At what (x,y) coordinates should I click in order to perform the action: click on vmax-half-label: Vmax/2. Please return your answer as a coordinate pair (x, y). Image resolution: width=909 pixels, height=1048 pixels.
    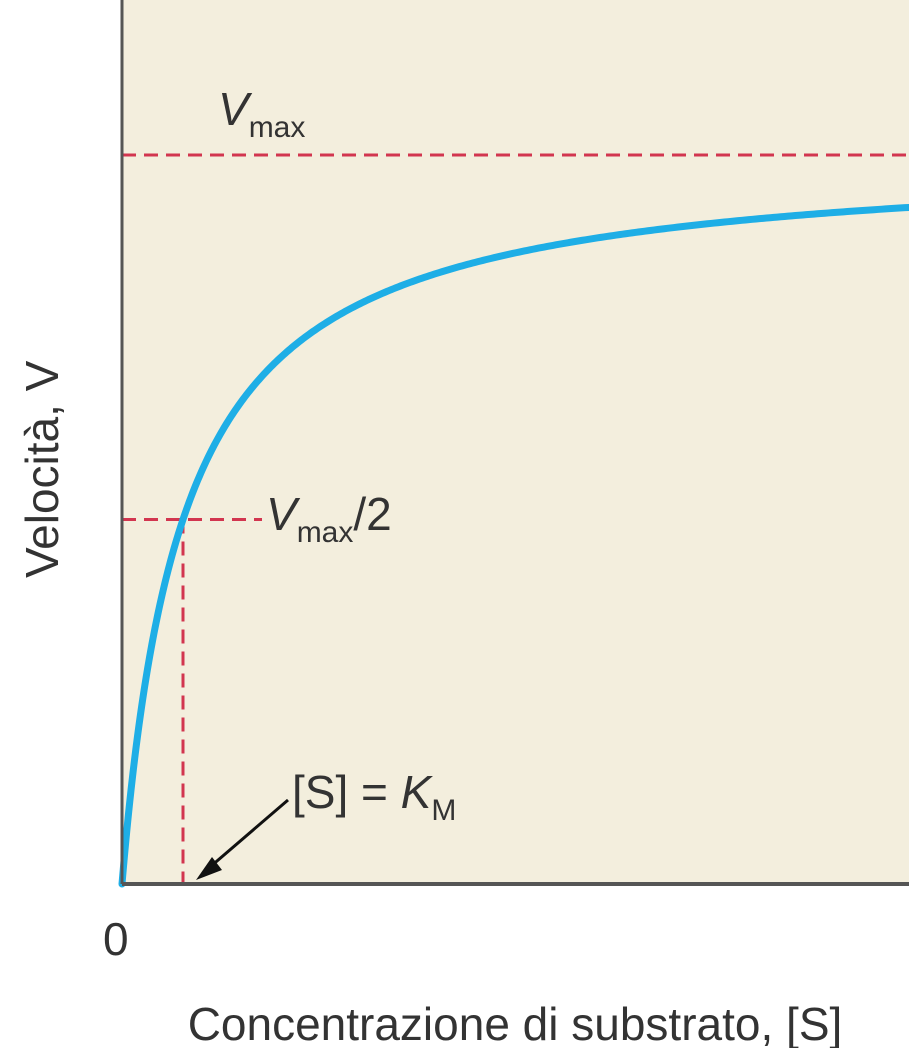
    Looking at the image, I should click on (329, 518).